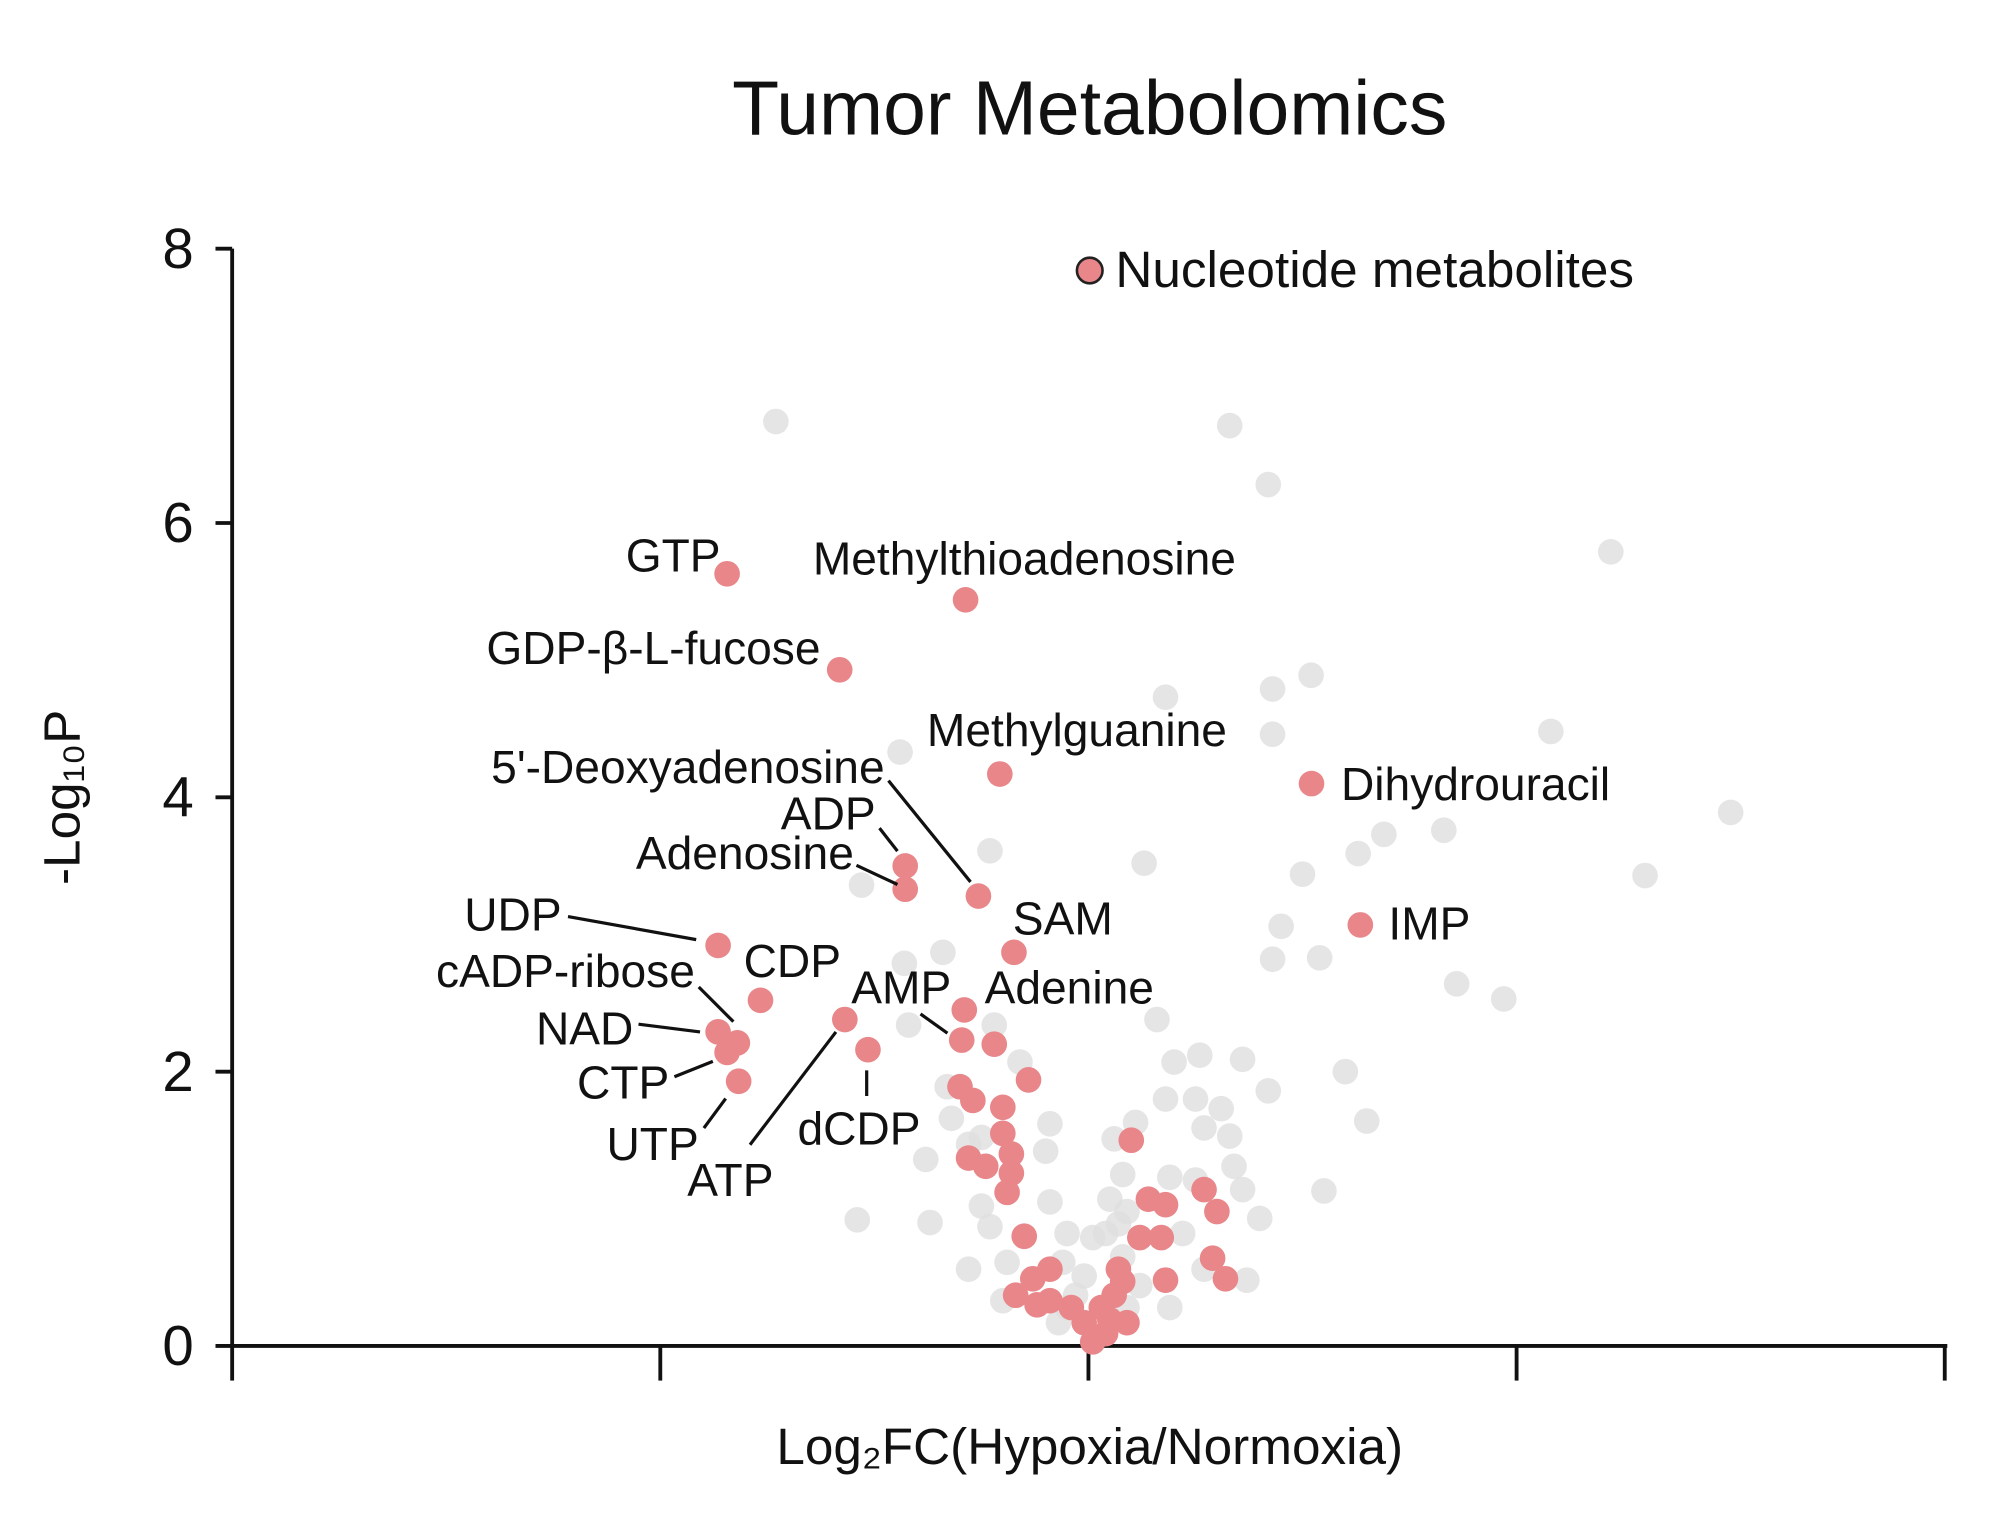  I want to click on x-axis-title: Log₂FC(Hypoxia/Normoxia), so click(1089, 1446).